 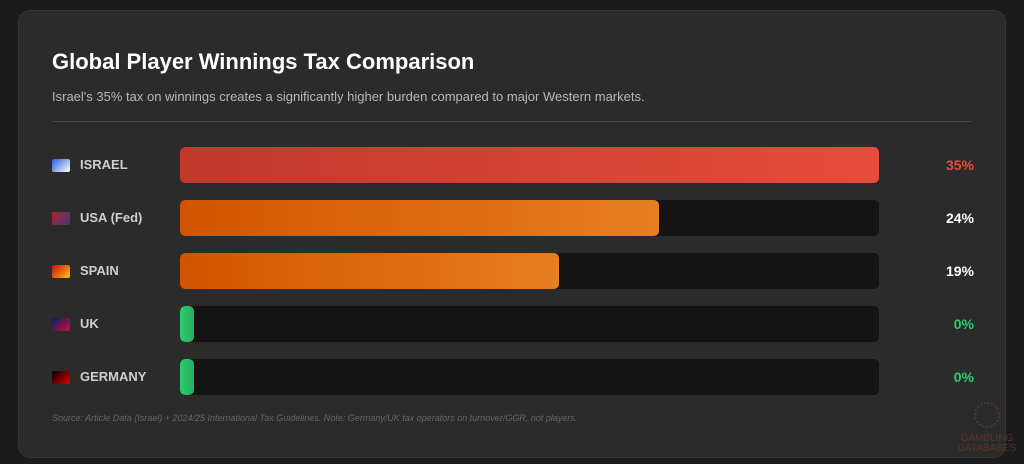 I want to click on watermark-logo: GAMBLING DATABASES, so click(x=987, y=426).